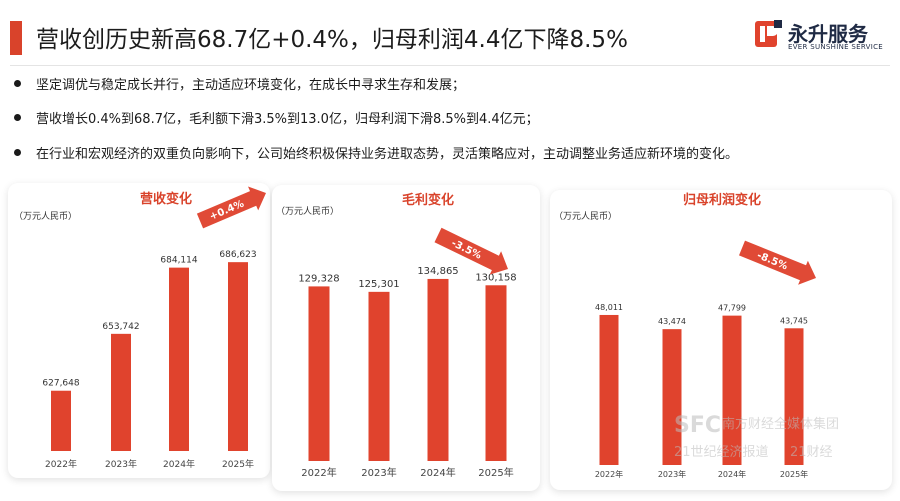 The height and width of the screenshot is (501, 900). What do you see at coordinates (768, 33) in the screenshot?
I see `logo-mark-icon` at bounding box center [768, 33].